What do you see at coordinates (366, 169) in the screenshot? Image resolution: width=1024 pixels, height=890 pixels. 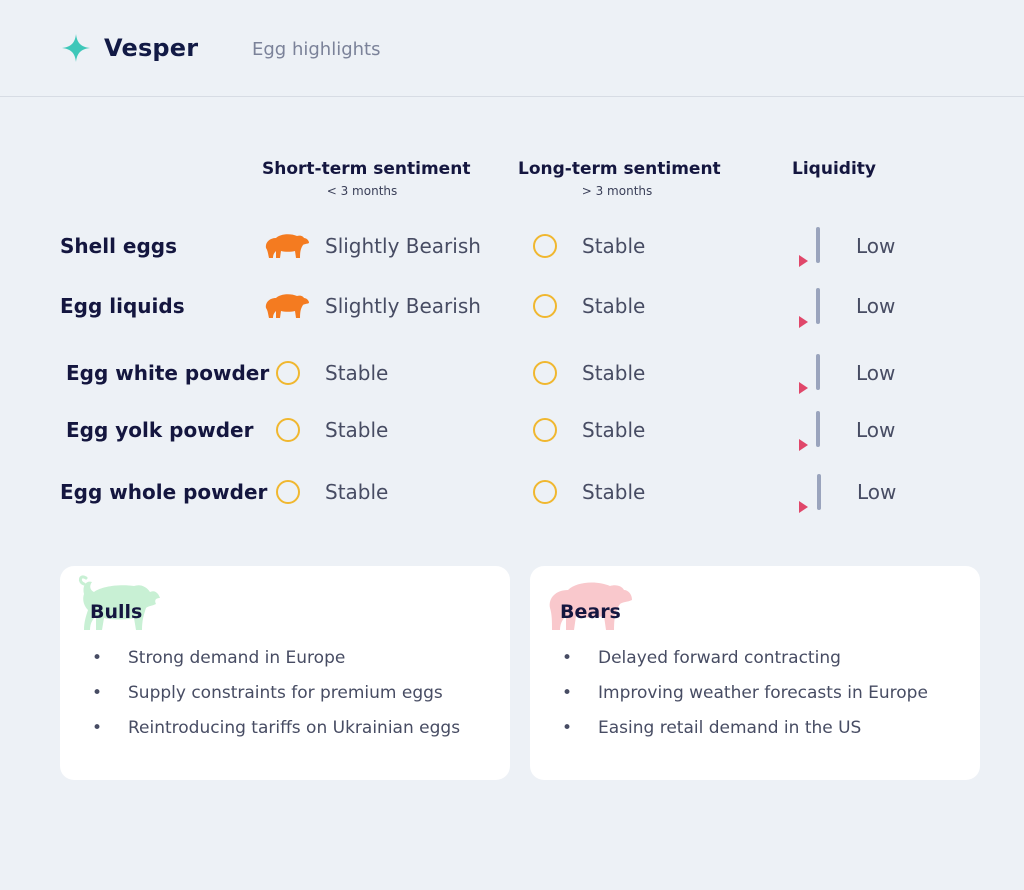 I see `column-title: Short-term sentiment` at bounding box center [366, 169].